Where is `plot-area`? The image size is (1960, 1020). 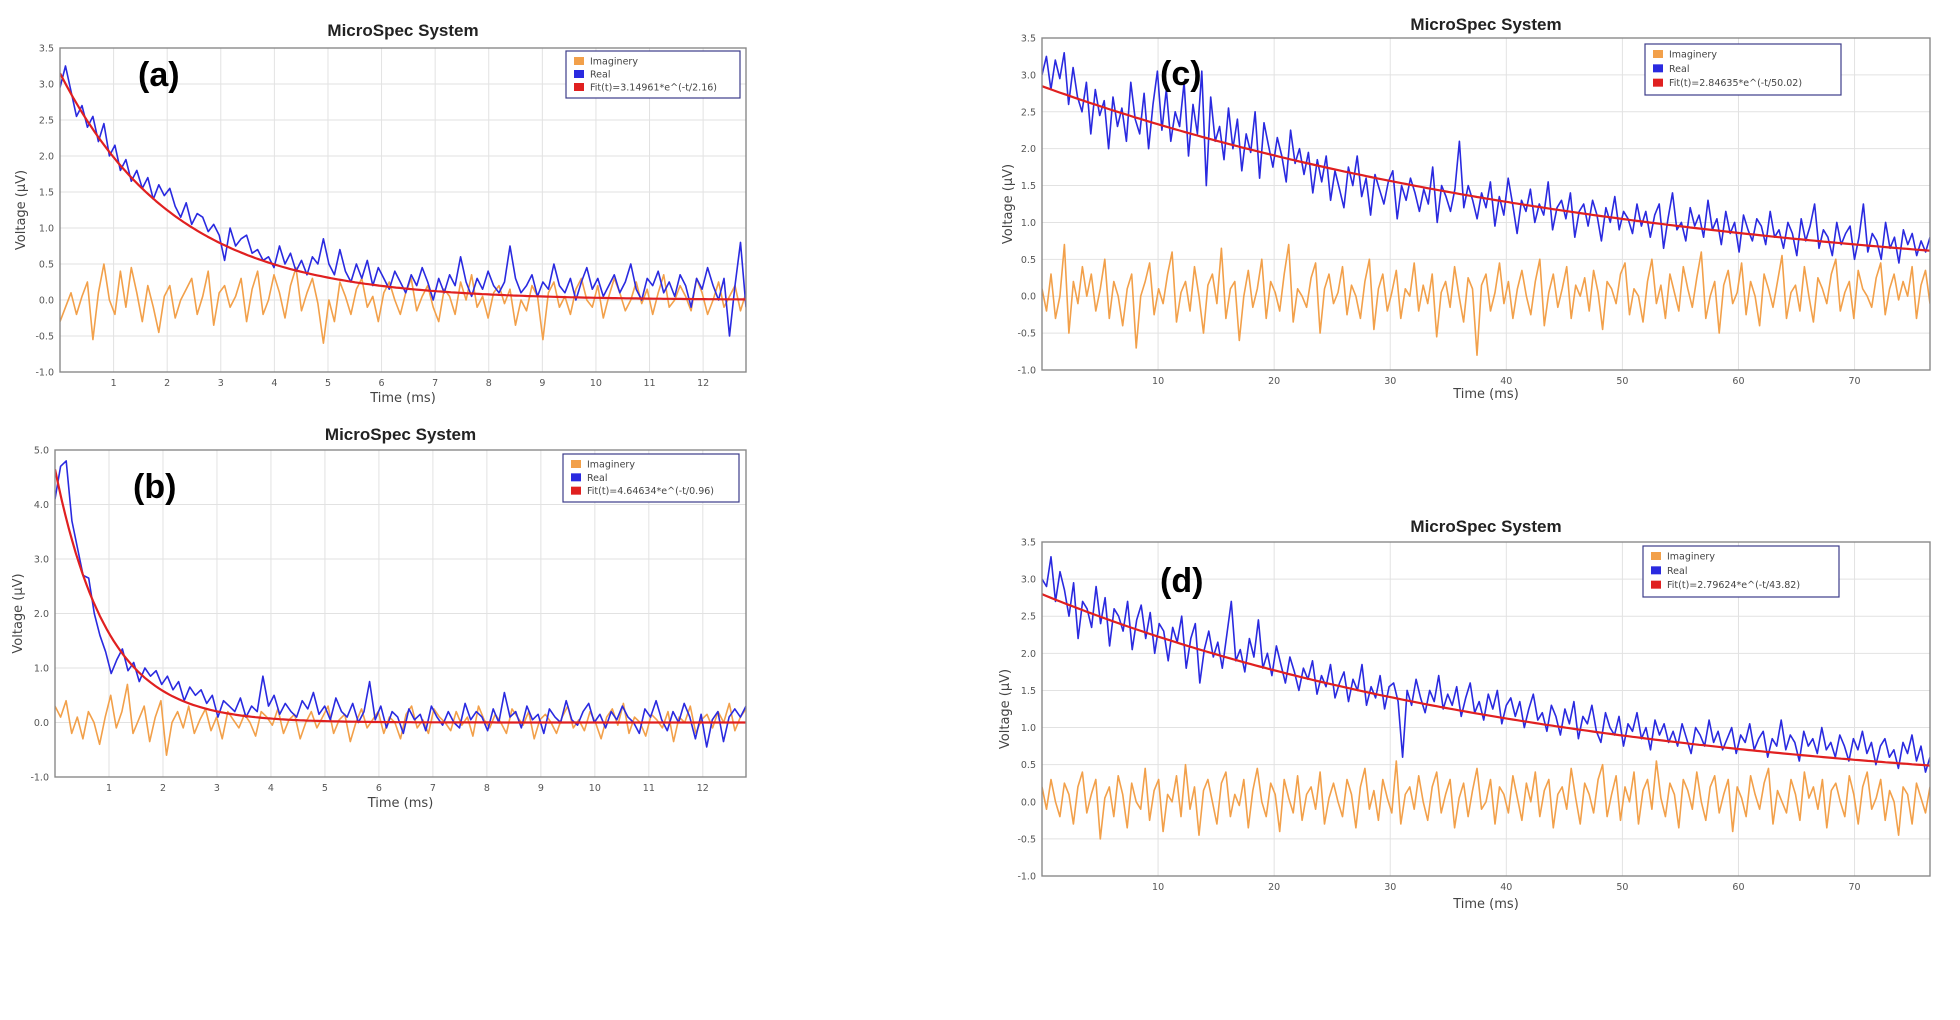 plot-area is located at coordinates (403, 210).